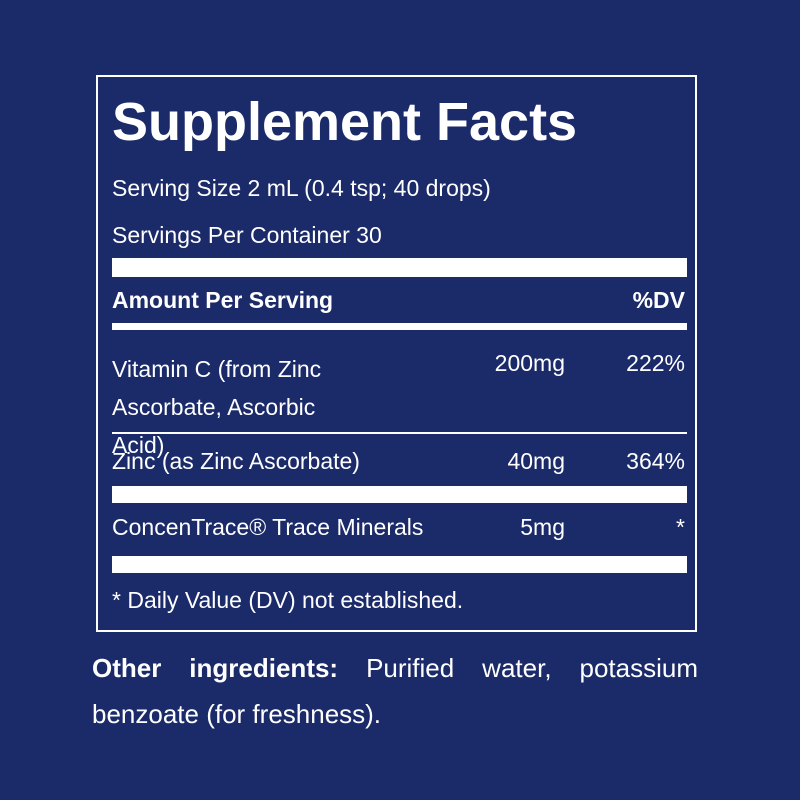  What do you see at coordinates (301, 188) in the screenshot?
I see `serving-size: Serving Size 2 mL (0.4 tsp; 40 drops)` at bounding box center [301, 188].